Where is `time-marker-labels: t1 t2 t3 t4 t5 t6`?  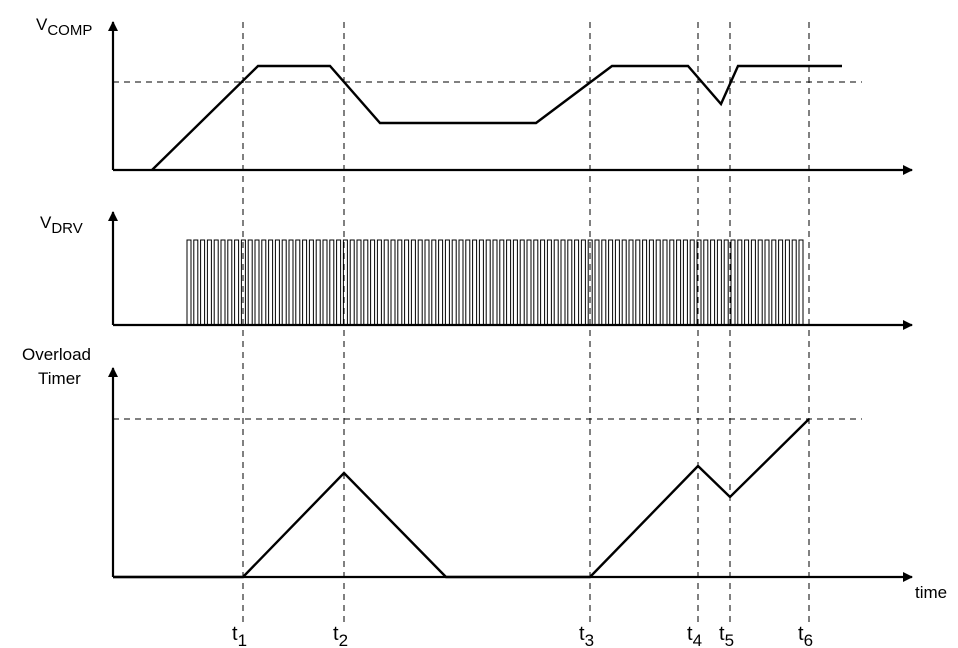 time-marker-labels: t1 t2 t3 t4 t5 t6 is located at coordinates (522, 635).